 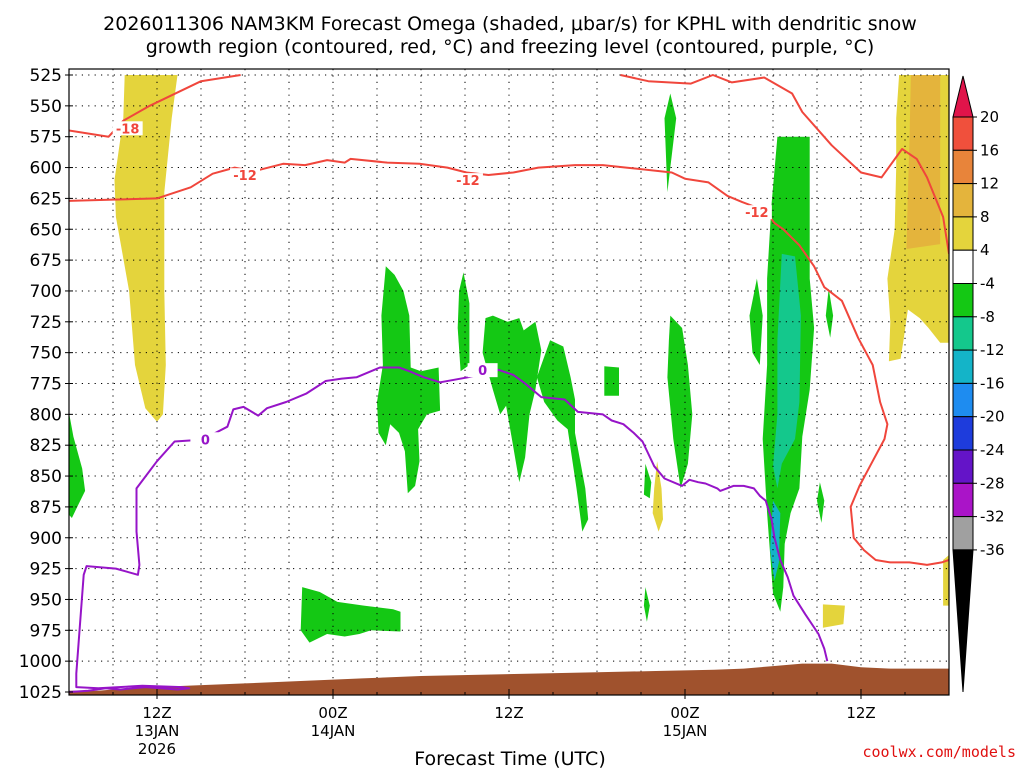 What do you see at coordinates (989, 184) in the screenshot?
I see `colorbar-label-3: 12` at bounding box center [989, 184].